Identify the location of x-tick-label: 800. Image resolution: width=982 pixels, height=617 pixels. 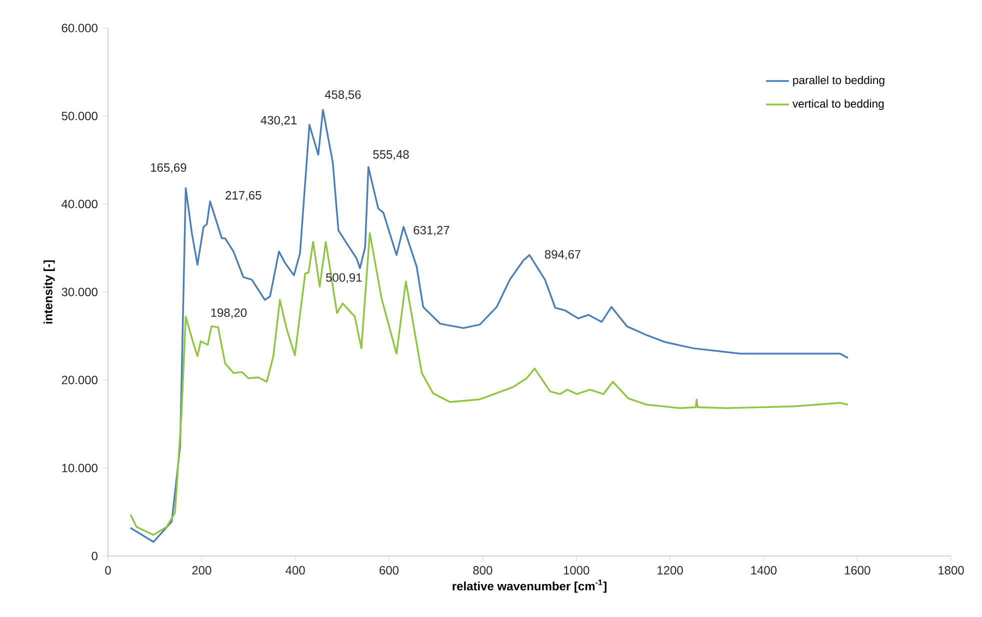
(482, 570).